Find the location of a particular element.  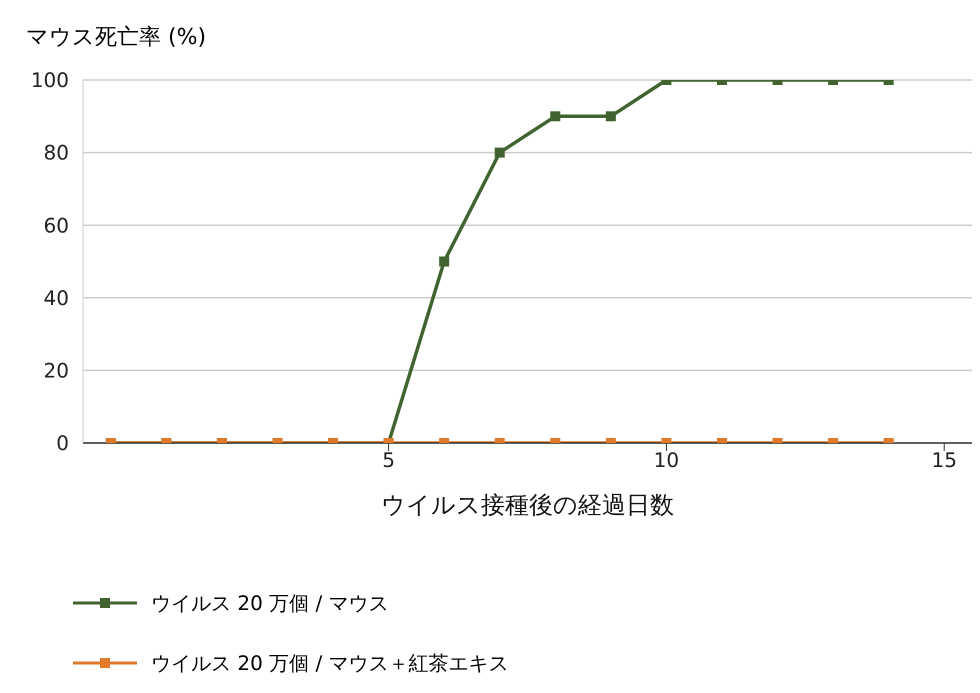

legend-label: ウイルス 20 万個 / マウス is located at coordinates (270, 603).